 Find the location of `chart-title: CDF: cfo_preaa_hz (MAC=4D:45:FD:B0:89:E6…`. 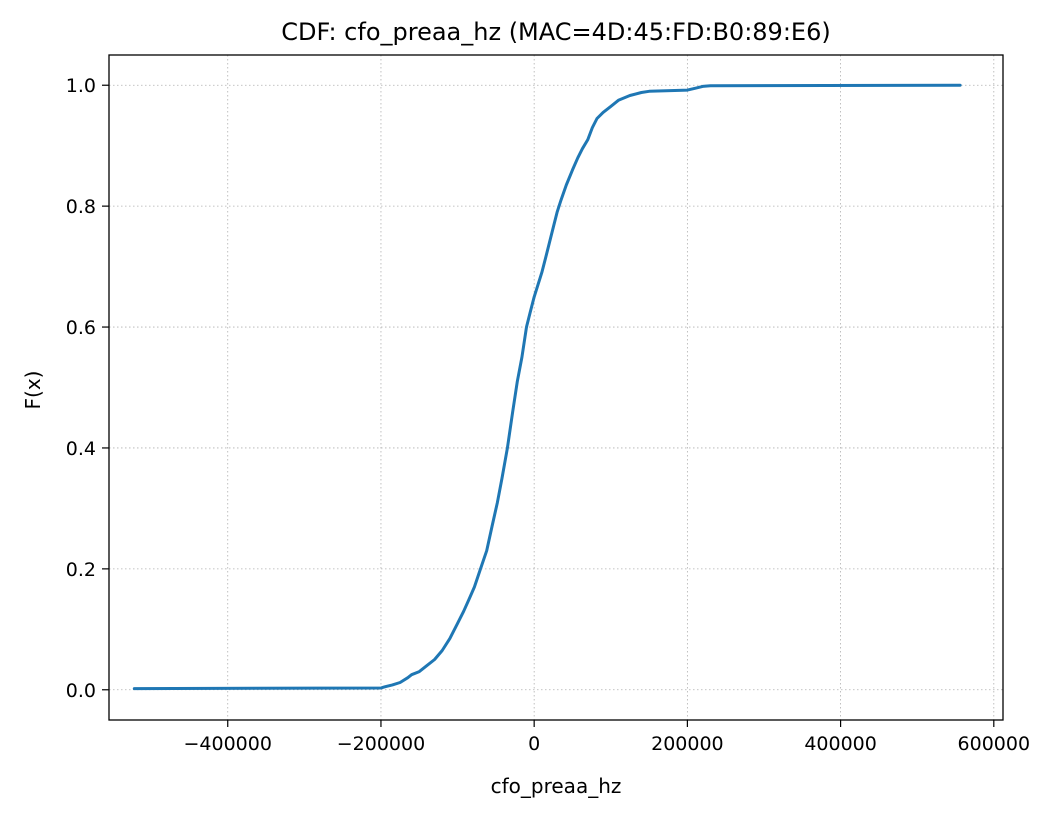

chart-title: CDF: cfo_preaa_hz (MAC=4D:45:FD:B0:89:E6… is located at coordinates (555, 32).